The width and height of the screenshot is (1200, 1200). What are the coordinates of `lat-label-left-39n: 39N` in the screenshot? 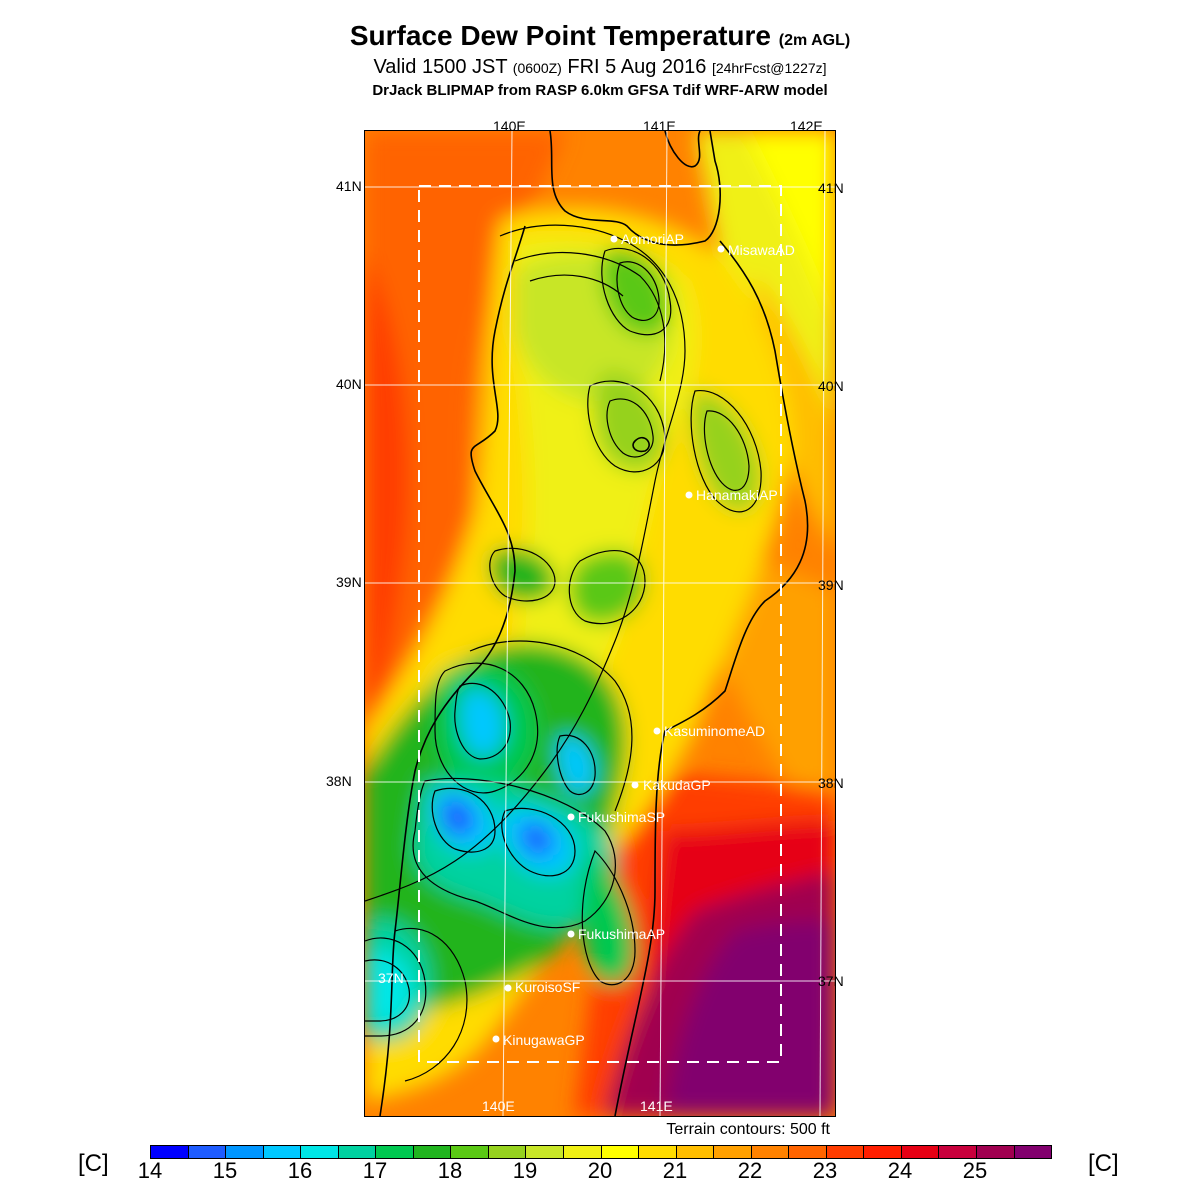 It's located at (349, 582).